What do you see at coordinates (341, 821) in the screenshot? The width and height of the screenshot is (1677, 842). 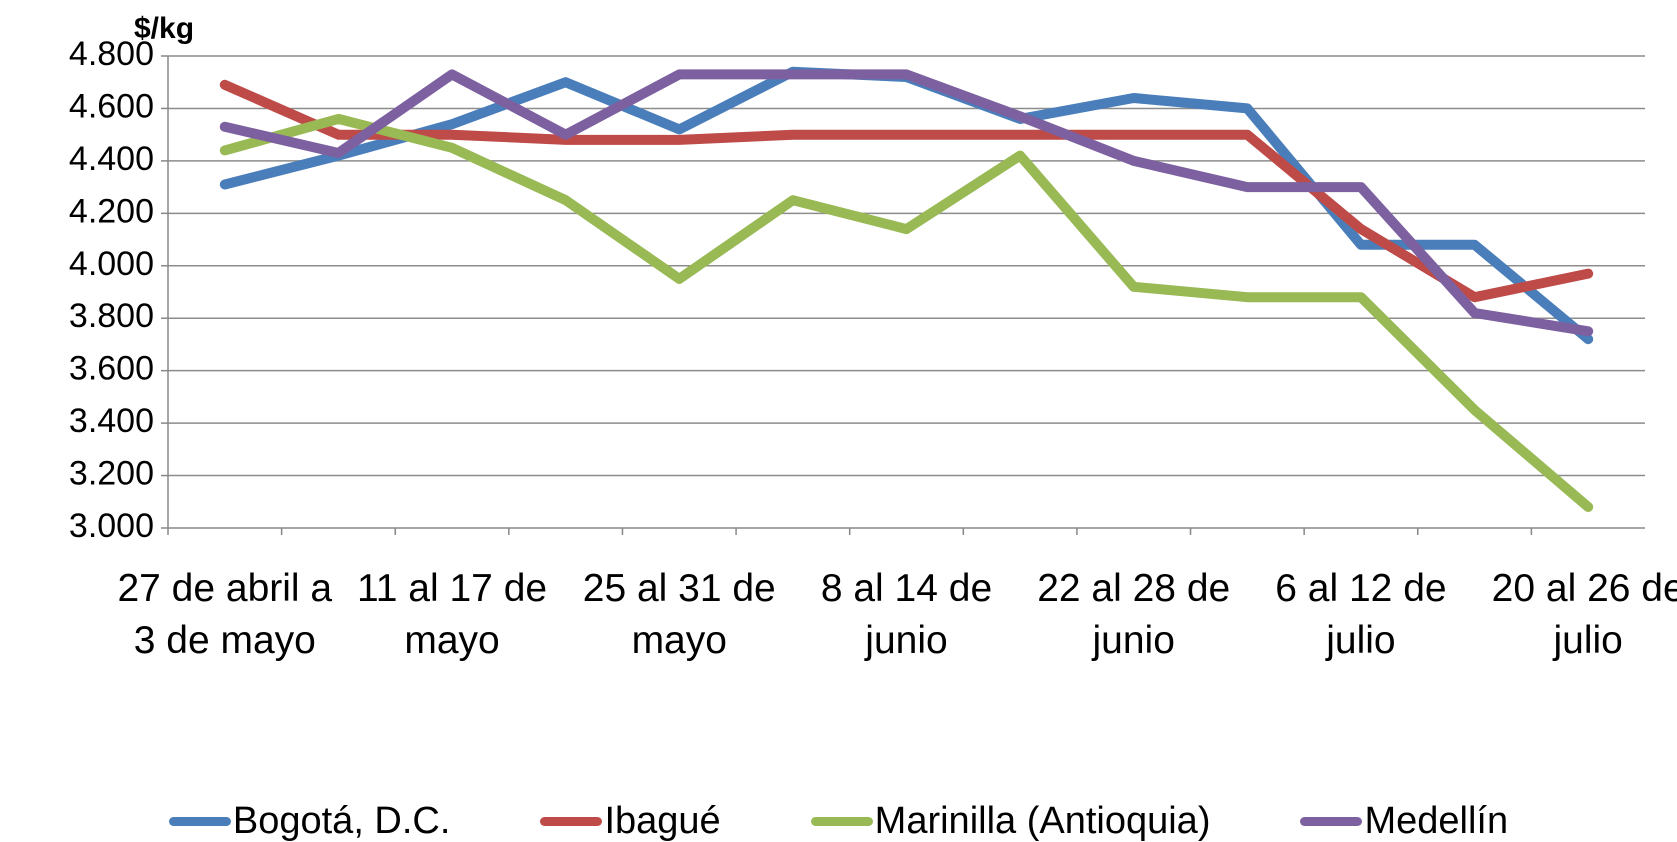 I see `legend-label: Bogotá, D.C.` at bounding box center [341, 821].